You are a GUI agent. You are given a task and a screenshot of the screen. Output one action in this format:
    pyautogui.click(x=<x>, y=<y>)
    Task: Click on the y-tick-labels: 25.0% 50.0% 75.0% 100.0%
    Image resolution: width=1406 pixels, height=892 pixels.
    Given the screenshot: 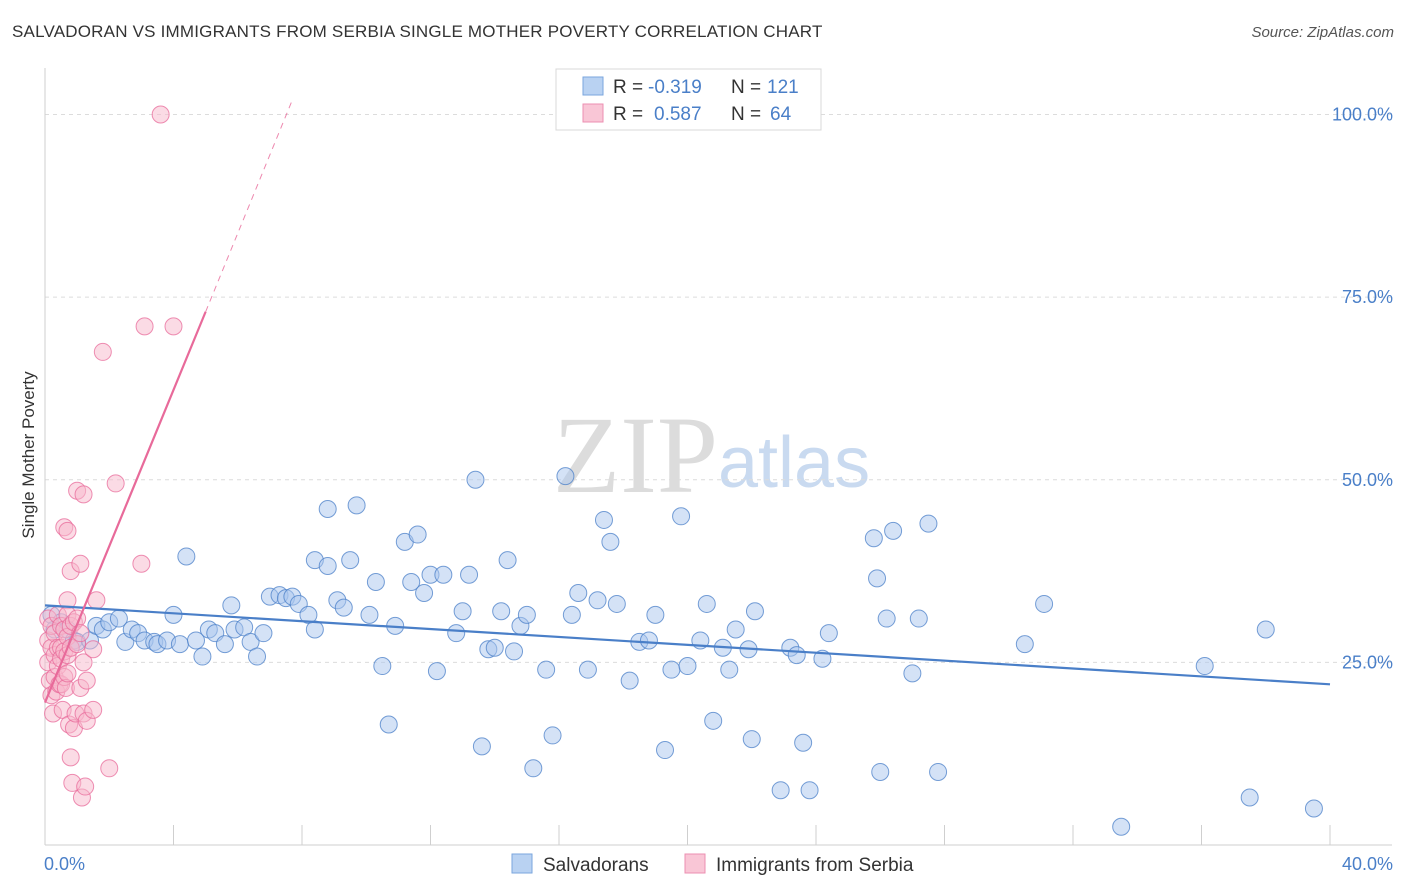 What is the action you would take?
    pyautogui.click(x=1362, y=389)
    